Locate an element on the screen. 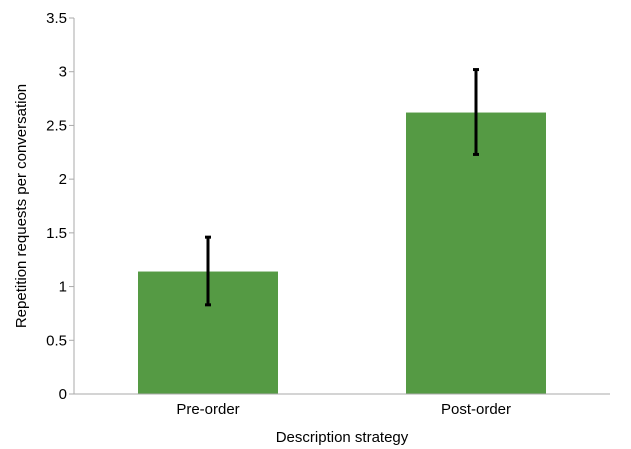  y-tick-label: 2.5 is located at coordinates (56, 125).